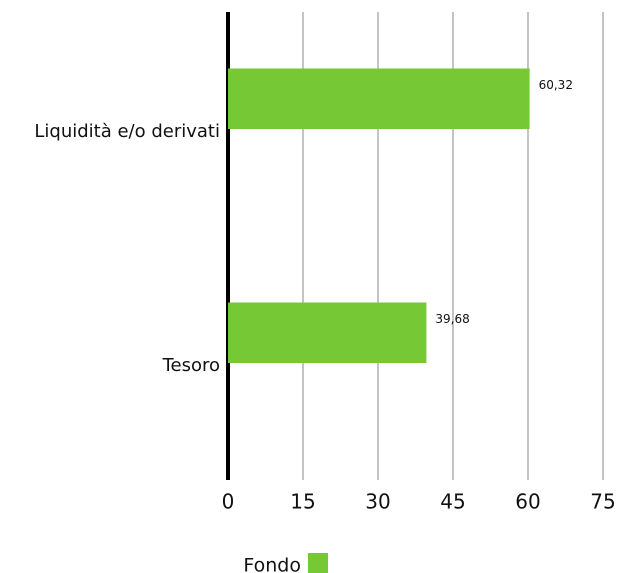 Image resolution: width=617 pixels, height=573 pixels. I want to click on y-tick-label: Liquidità e/o derivati, so click(127, 131).